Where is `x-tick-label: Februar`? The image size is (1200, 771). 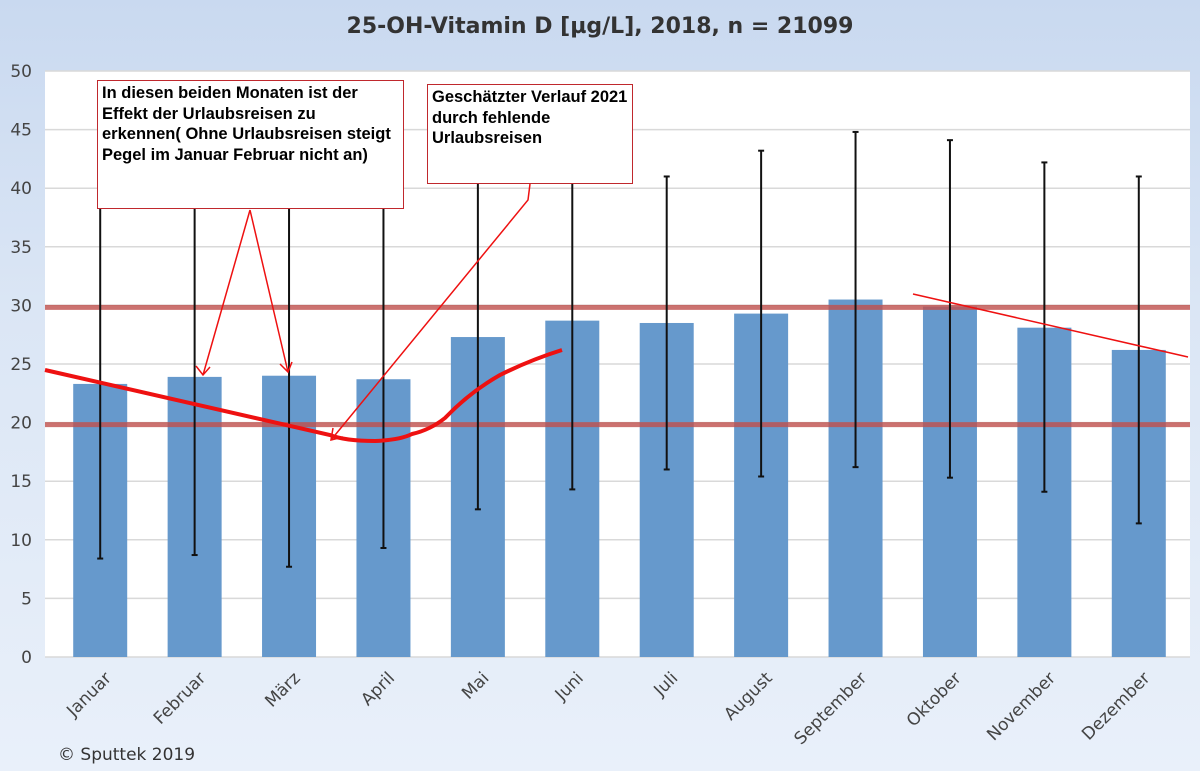
x-tick-label: Februar is located at coordinates (180, 698).